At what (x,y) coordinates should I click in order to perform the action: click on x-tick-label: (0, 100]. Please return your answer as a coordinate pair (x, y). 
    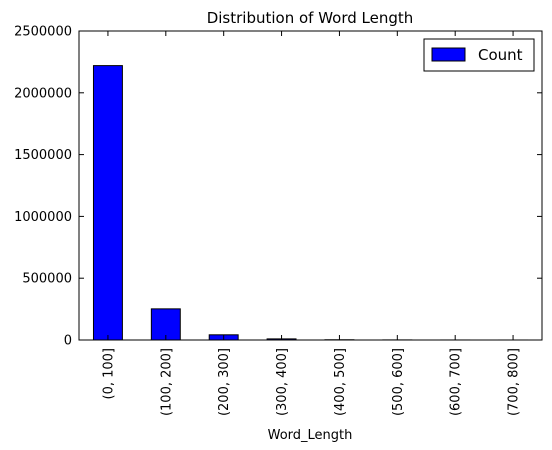
    Looking at the image, I should click on (108, 374).